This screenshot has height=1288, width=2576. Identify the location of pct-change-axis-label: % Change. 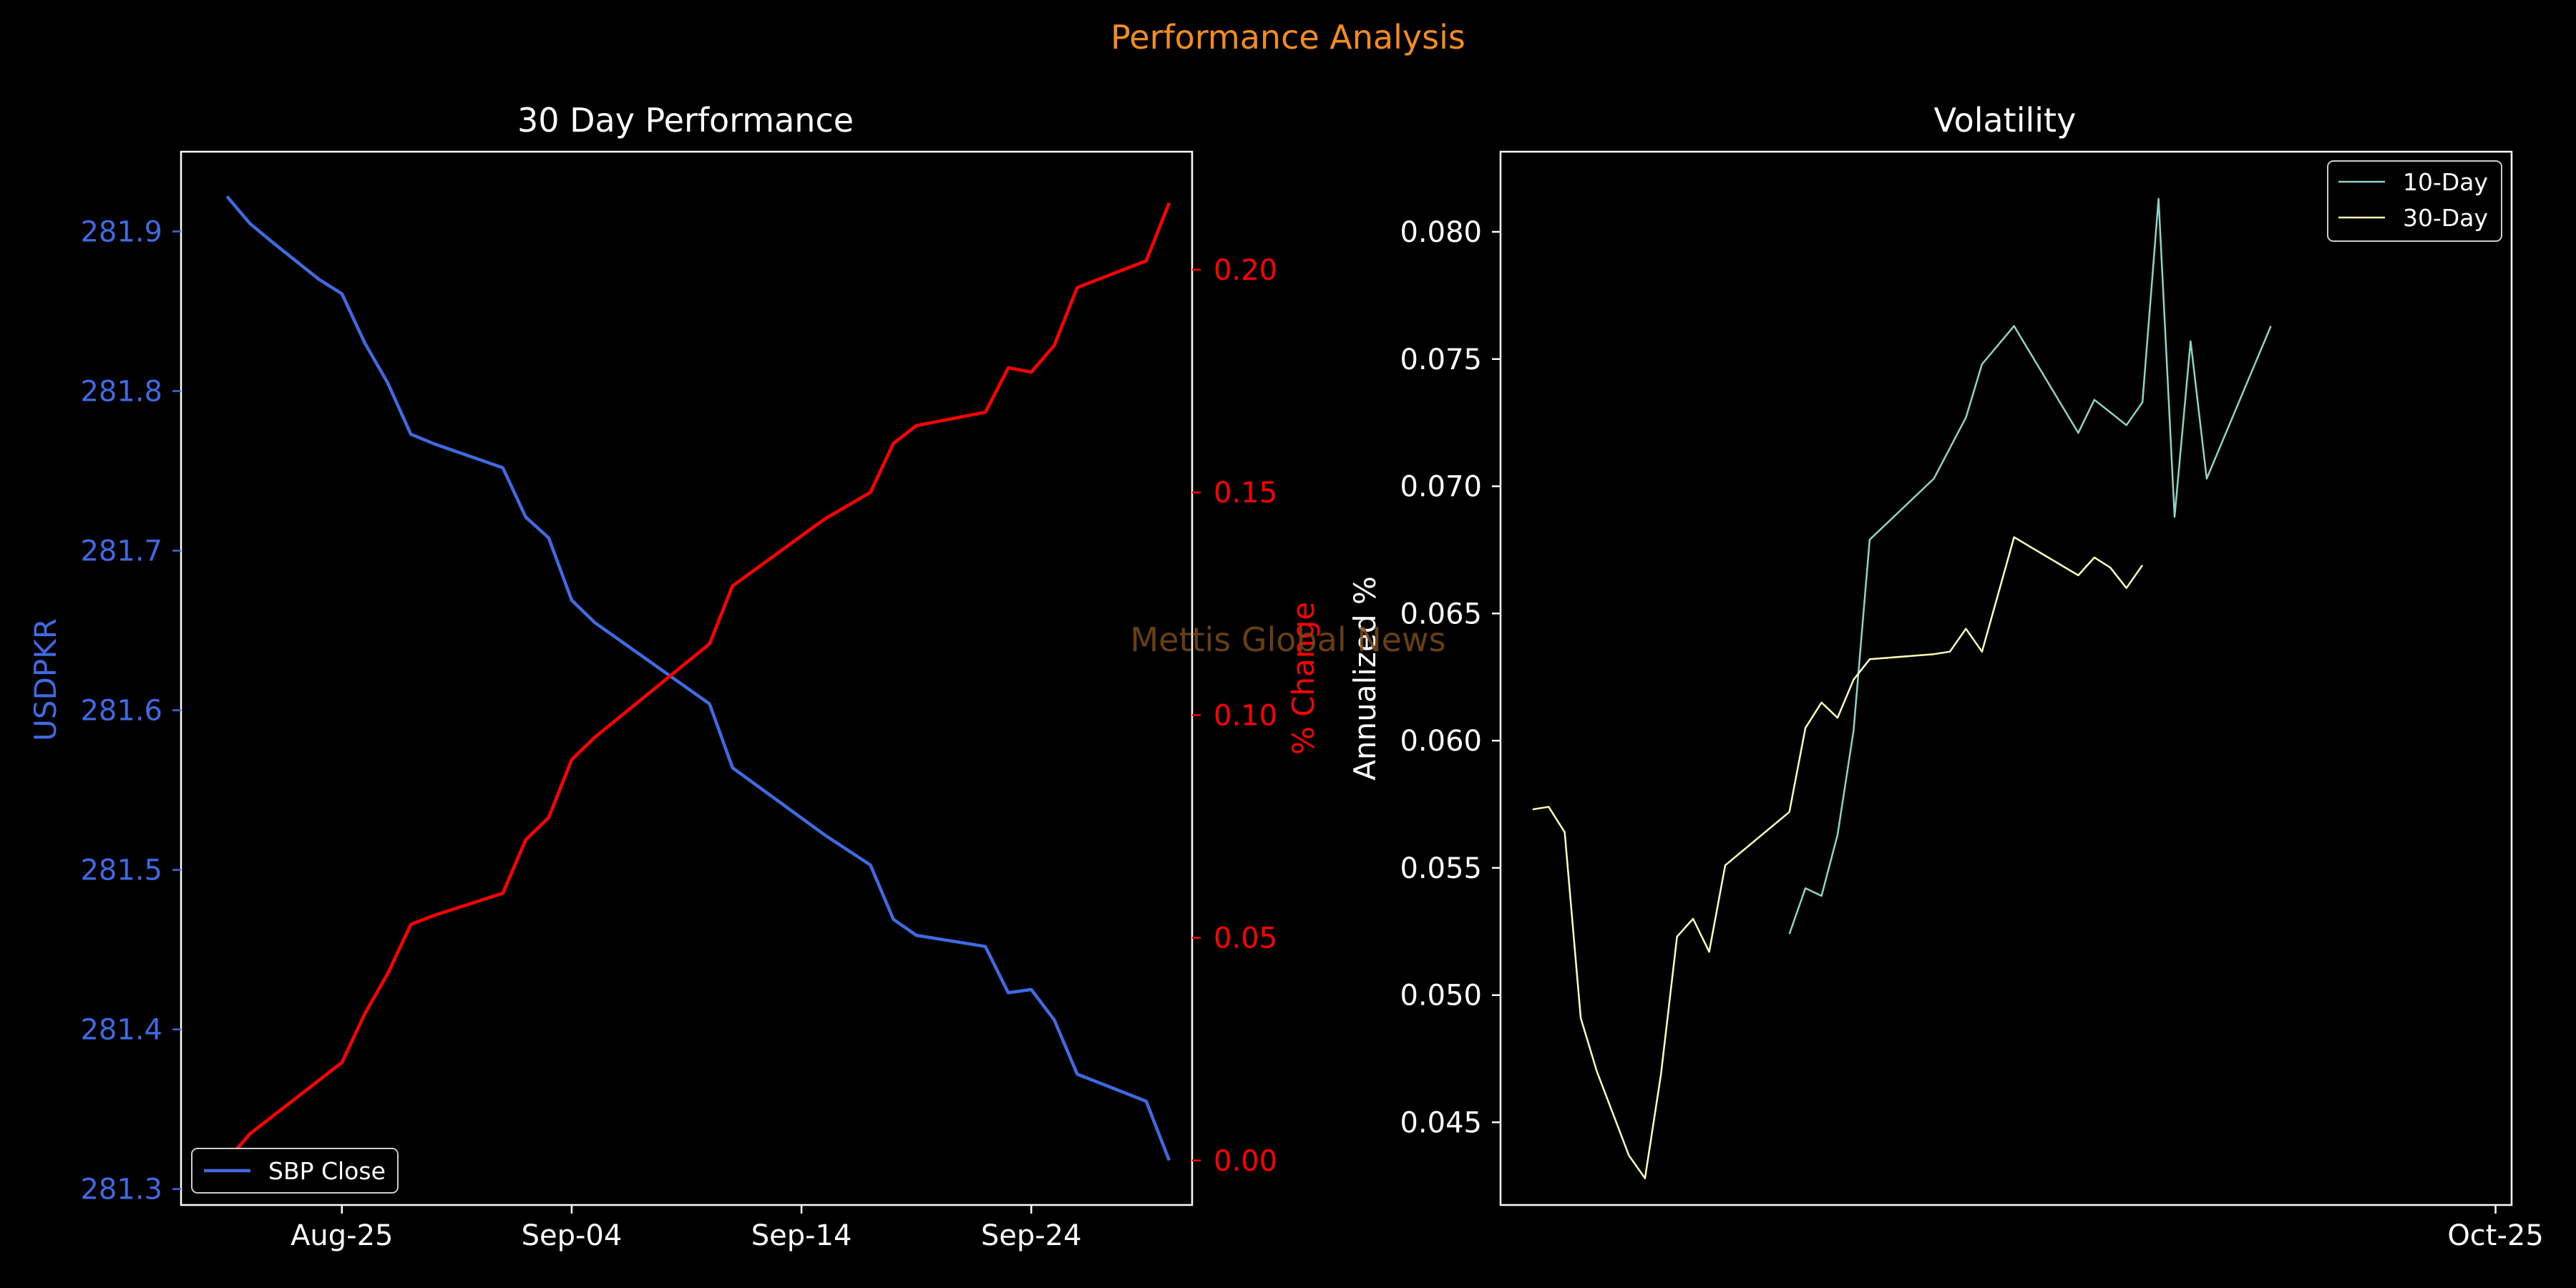
(1303, 678).